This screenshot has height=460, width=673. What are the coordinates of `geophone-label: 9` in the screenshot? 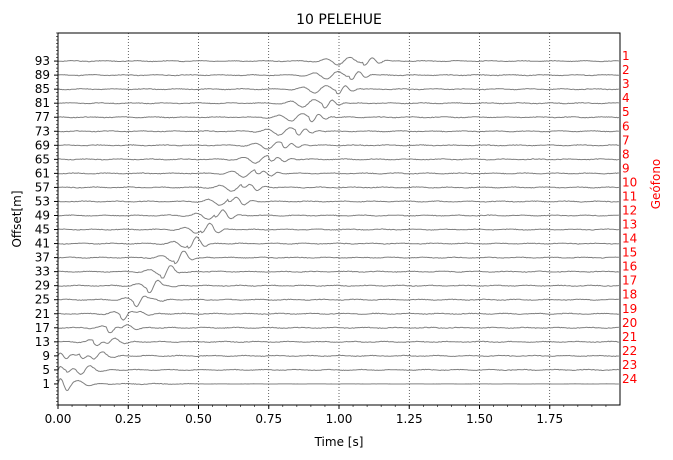 It's located at (626, 168).